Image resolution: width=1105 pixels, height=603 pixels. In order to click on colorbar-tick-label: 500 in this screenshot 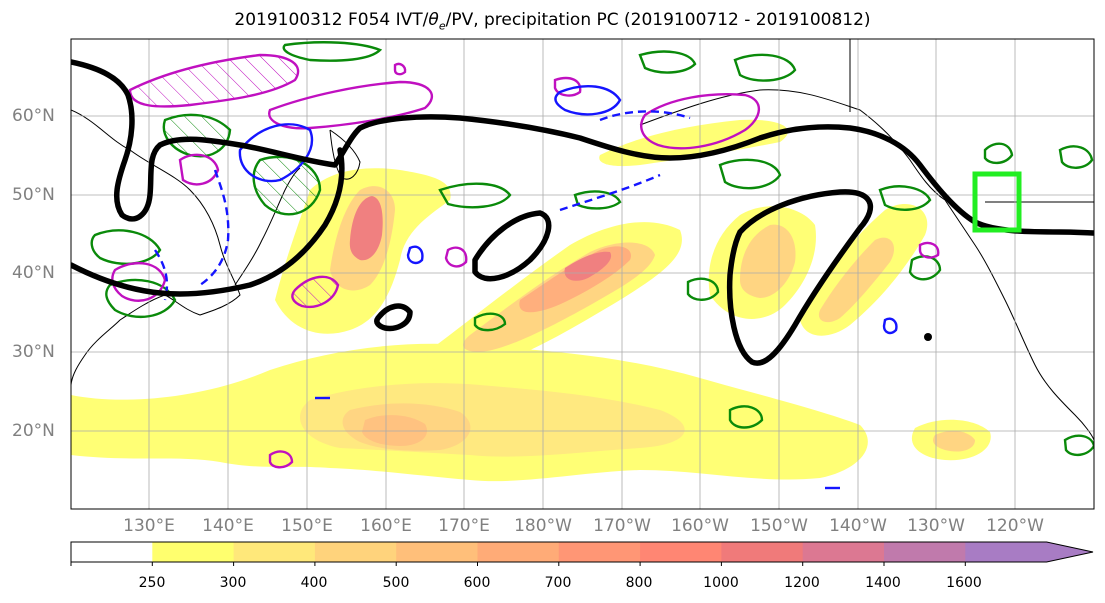, I will do `click(396, 583)`.